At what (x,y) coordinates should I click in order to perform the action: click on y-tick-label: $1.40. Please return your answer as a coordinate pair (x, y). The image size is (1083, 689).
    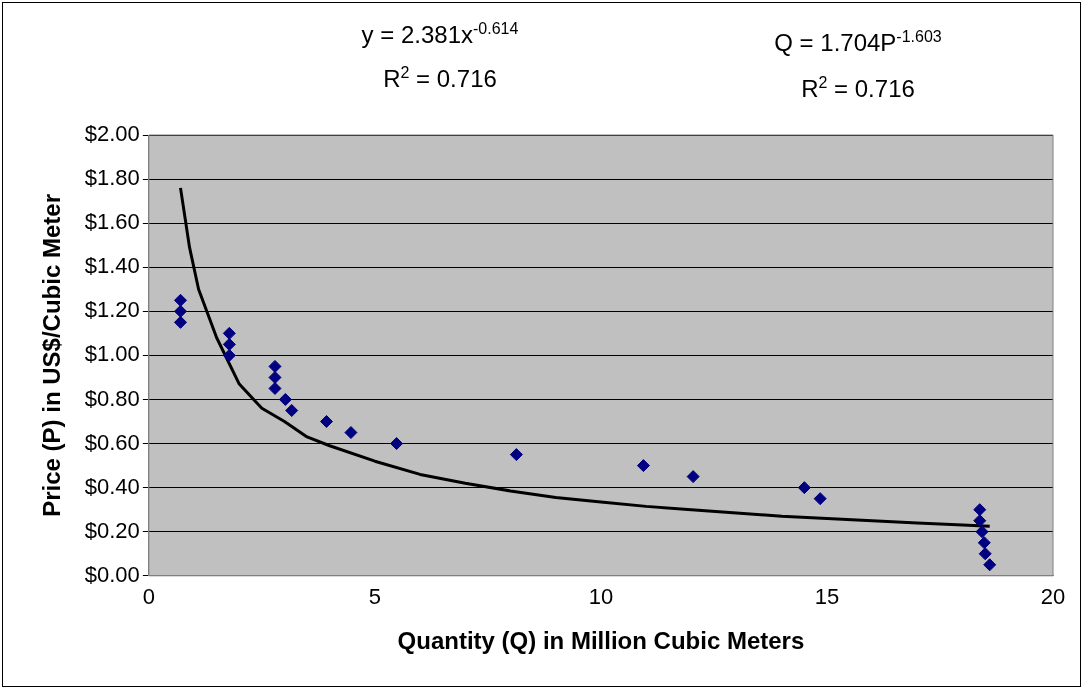
    Looking at the image, I should click on (112, 266).